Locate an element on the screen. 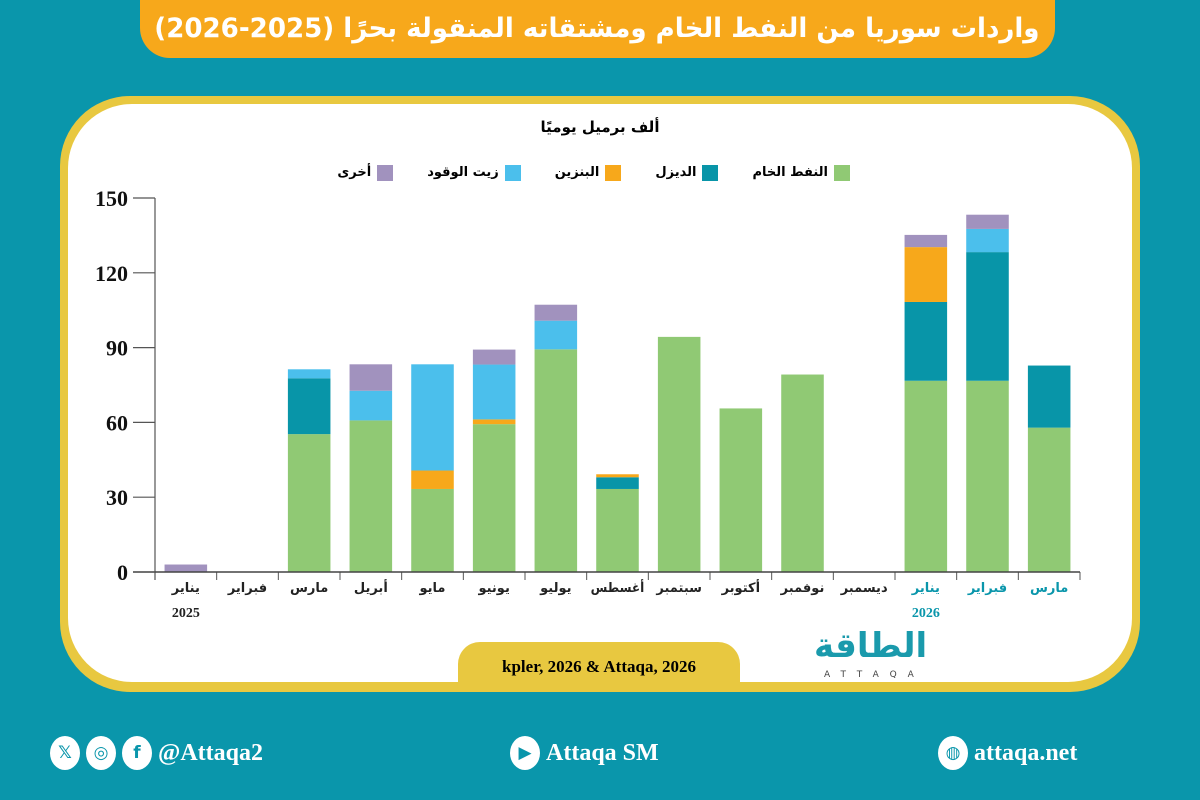 This screenshot has width=1200, height=800. x-tick-label: أبريل is located at coordinates (371, 587).